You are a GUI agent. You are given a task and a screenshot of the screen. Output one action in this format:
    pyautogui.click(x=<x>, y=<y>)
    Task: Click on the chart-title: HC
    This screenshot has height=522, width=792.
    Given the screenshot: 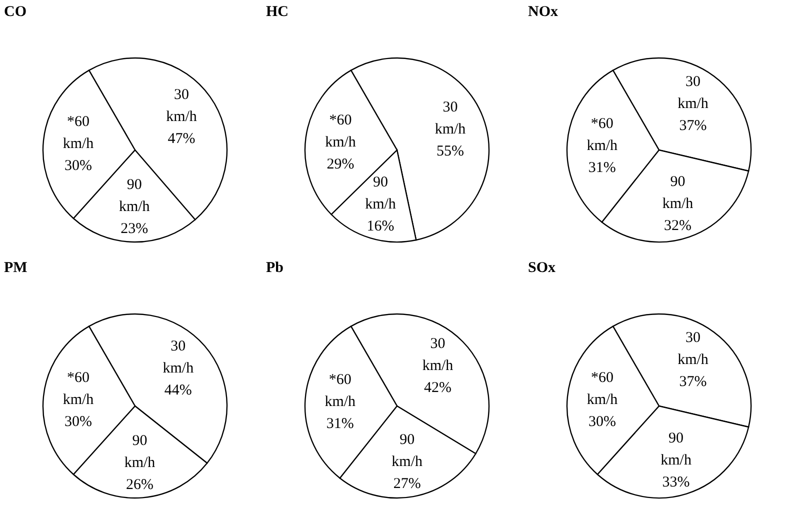 What is the action you would take?
    pyautogui.click(x=277, y=12)
    